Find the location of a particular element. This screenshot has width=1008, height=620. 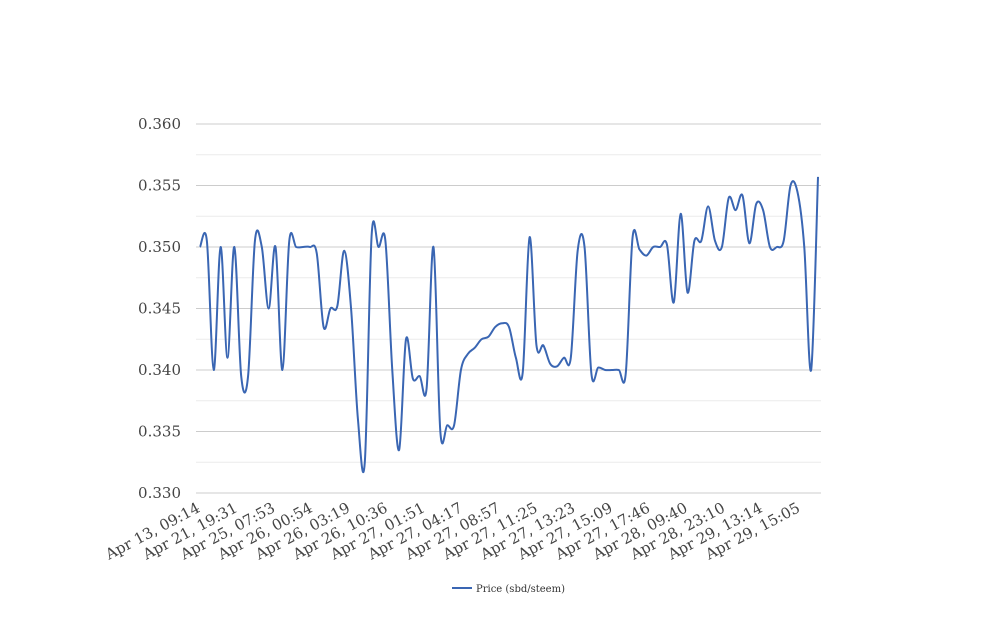

y-tick-label: 0.335 is located at coordinates (159, 432).